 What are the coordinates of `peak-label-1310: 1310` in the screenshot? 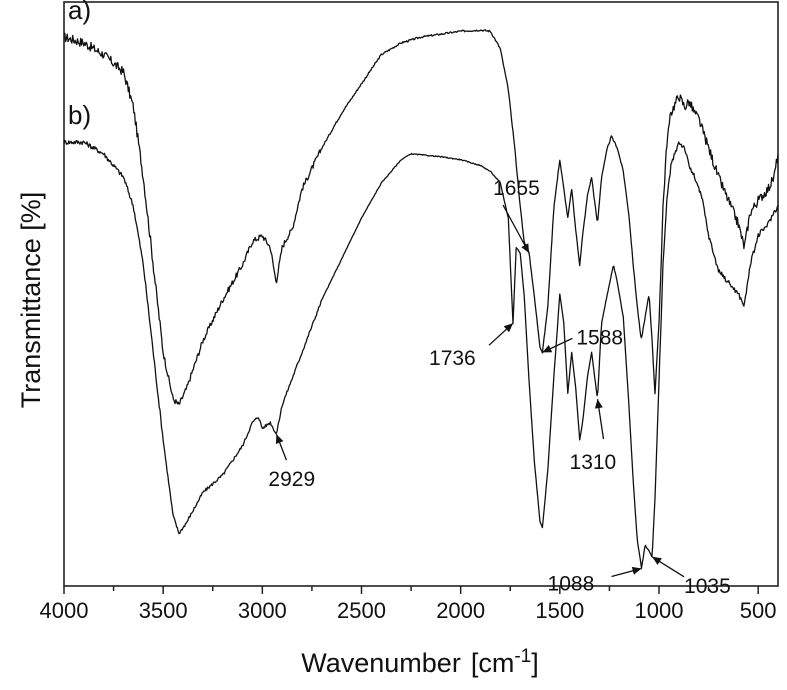 It's located at (593, 462).